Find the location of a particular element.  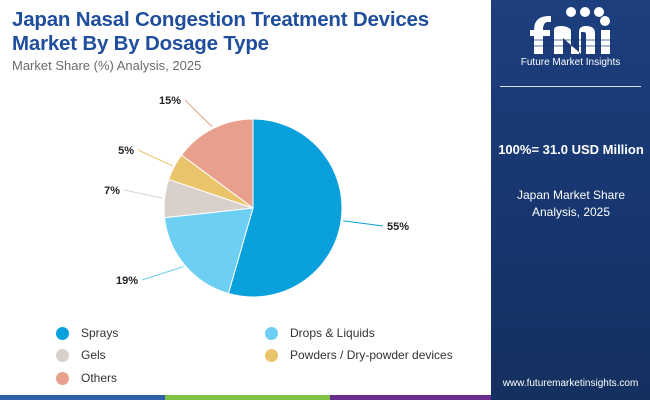

legend-label: Gels is located at coordinates (93, 355).